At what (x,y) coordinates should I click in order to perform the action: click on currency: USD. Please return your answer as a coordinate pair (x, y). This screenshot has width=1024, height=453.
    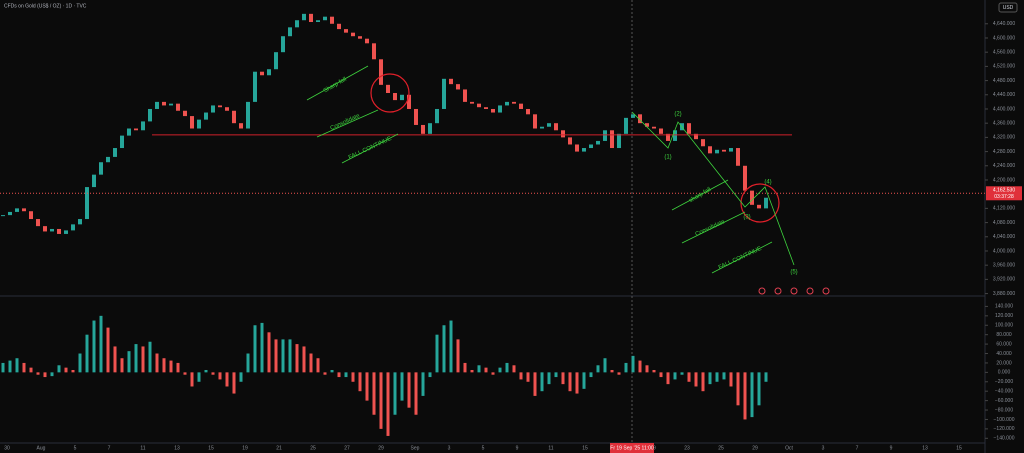
    Looking at the image, I should click on (1008, 8).